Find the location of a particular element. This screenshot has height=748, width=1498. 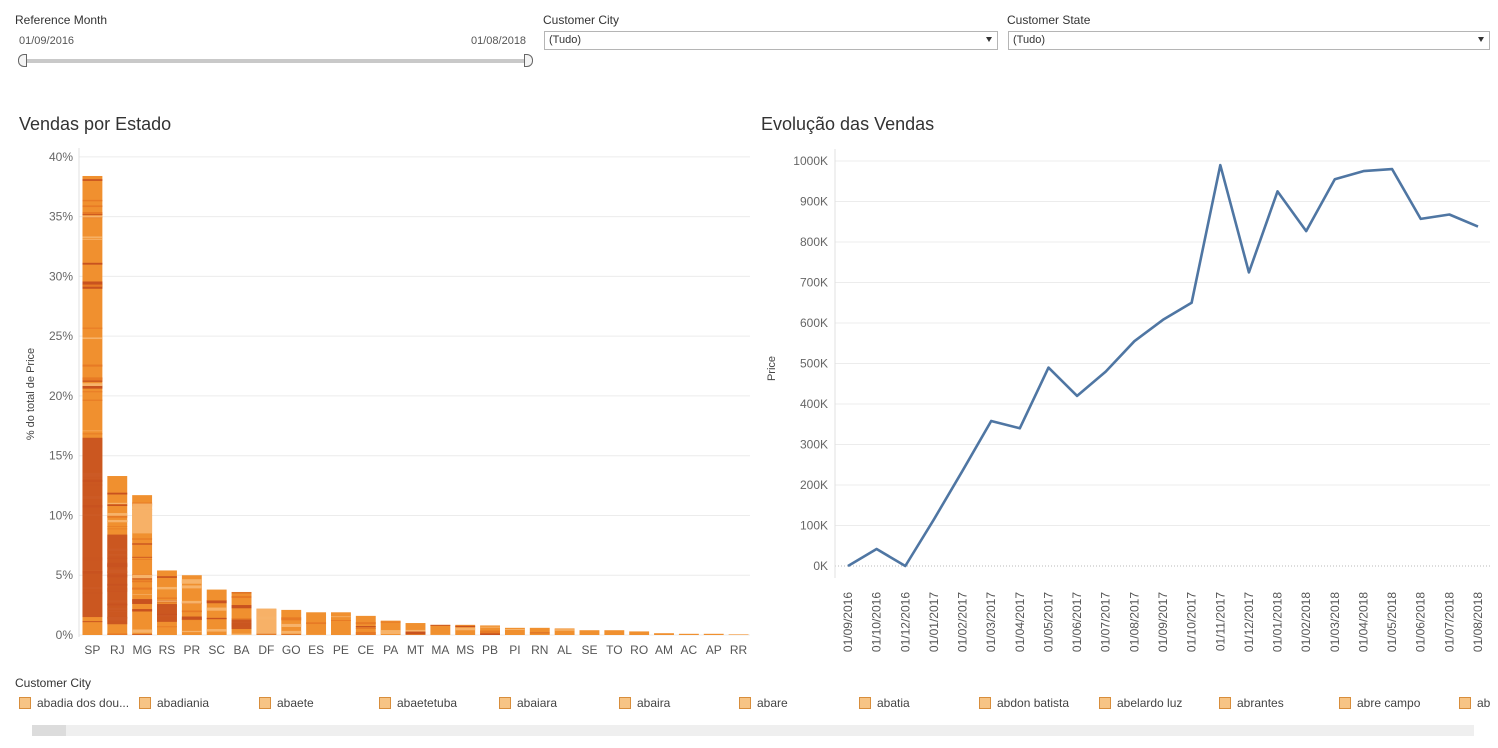

slider-end-handle is located at coordinates (528, 60).